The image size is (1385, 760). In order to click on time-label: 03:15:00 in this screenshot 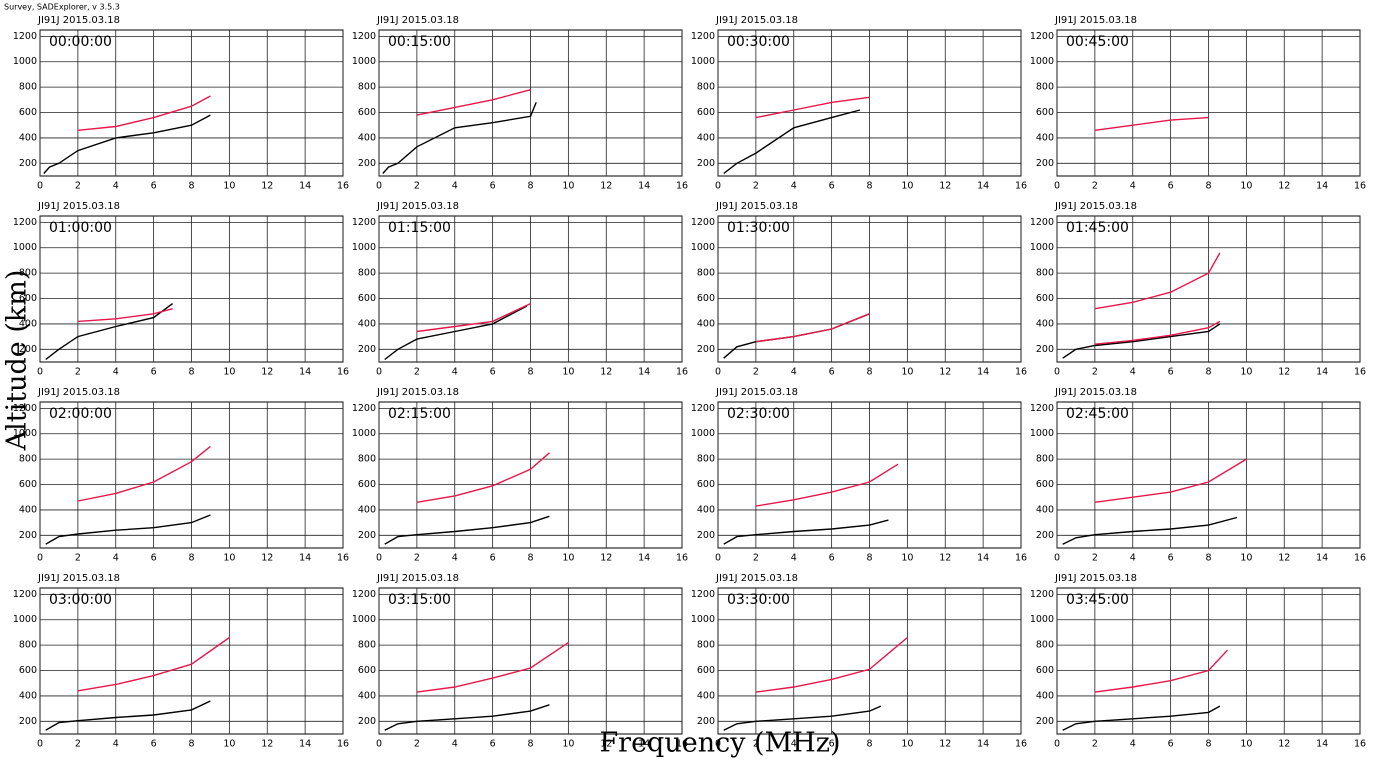, I will do `click(419, 600)`.